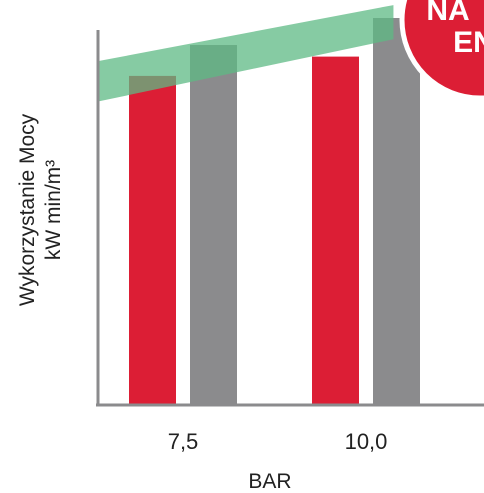 This screenshot has width=484, height=493. I want to click on band-group, so click(246, 53).